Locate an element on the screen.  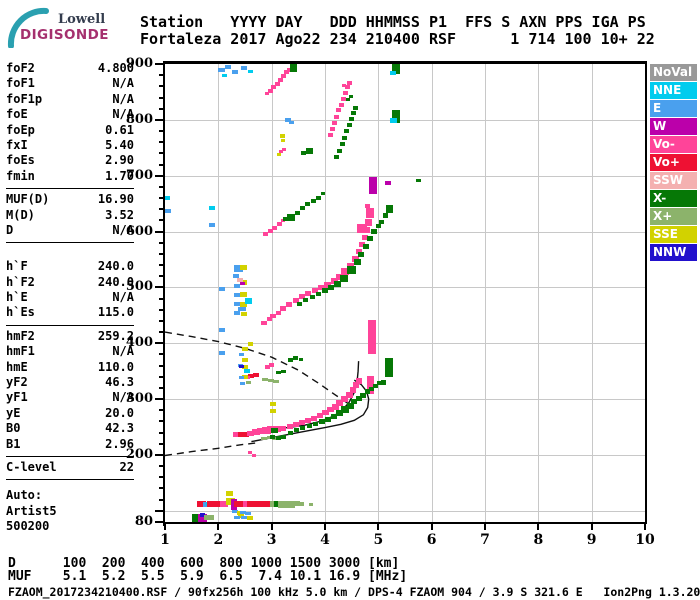
parameter-row: Auto: is located at coordinates (70, 495).